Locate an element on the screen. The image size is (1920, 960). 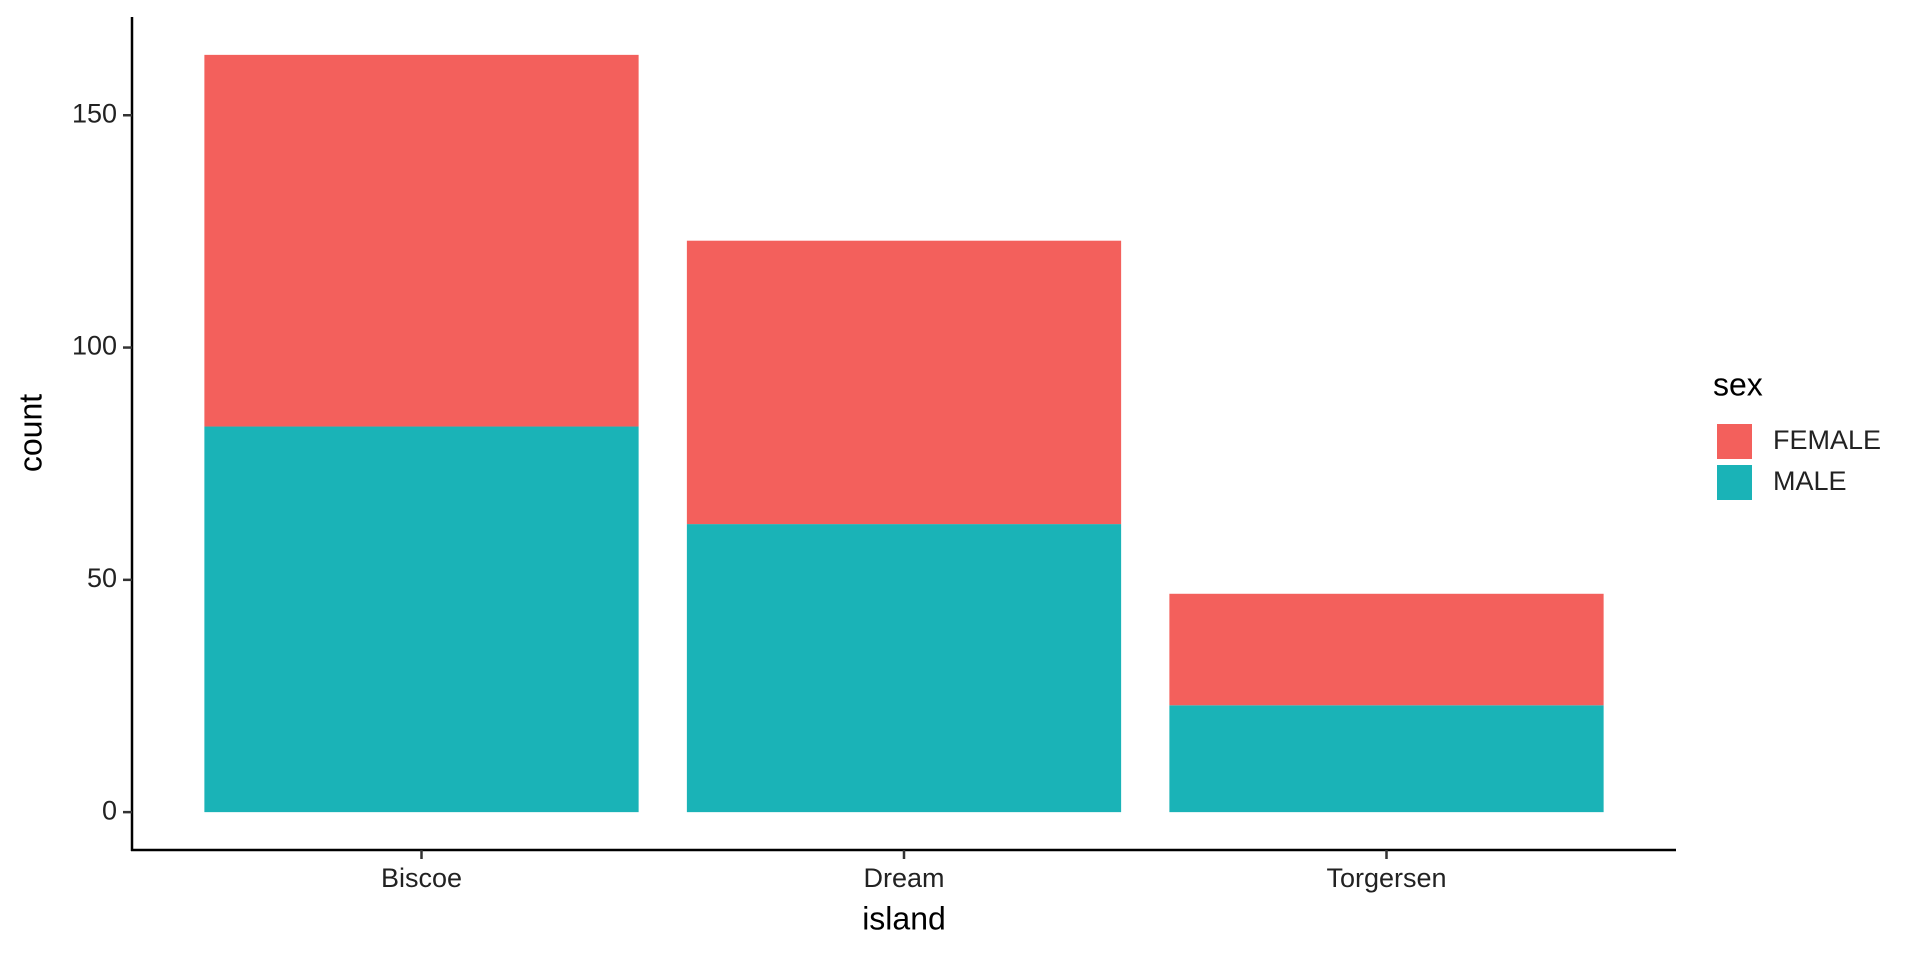
y-tick-label: 150 is located at coordinates (94, 113).